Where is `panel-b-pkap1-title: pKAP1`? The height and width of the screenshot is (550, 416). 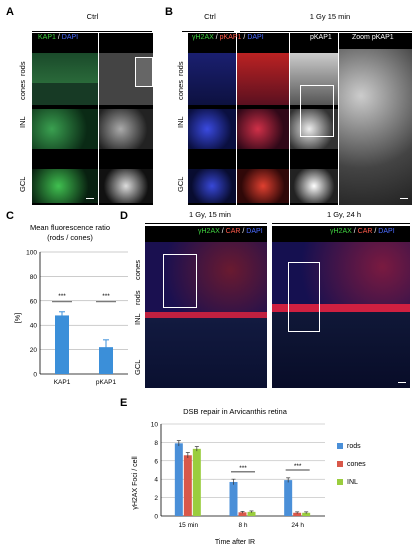
panel-b-pkap1-title: pKAP1 is located at coordinates (321, 37).